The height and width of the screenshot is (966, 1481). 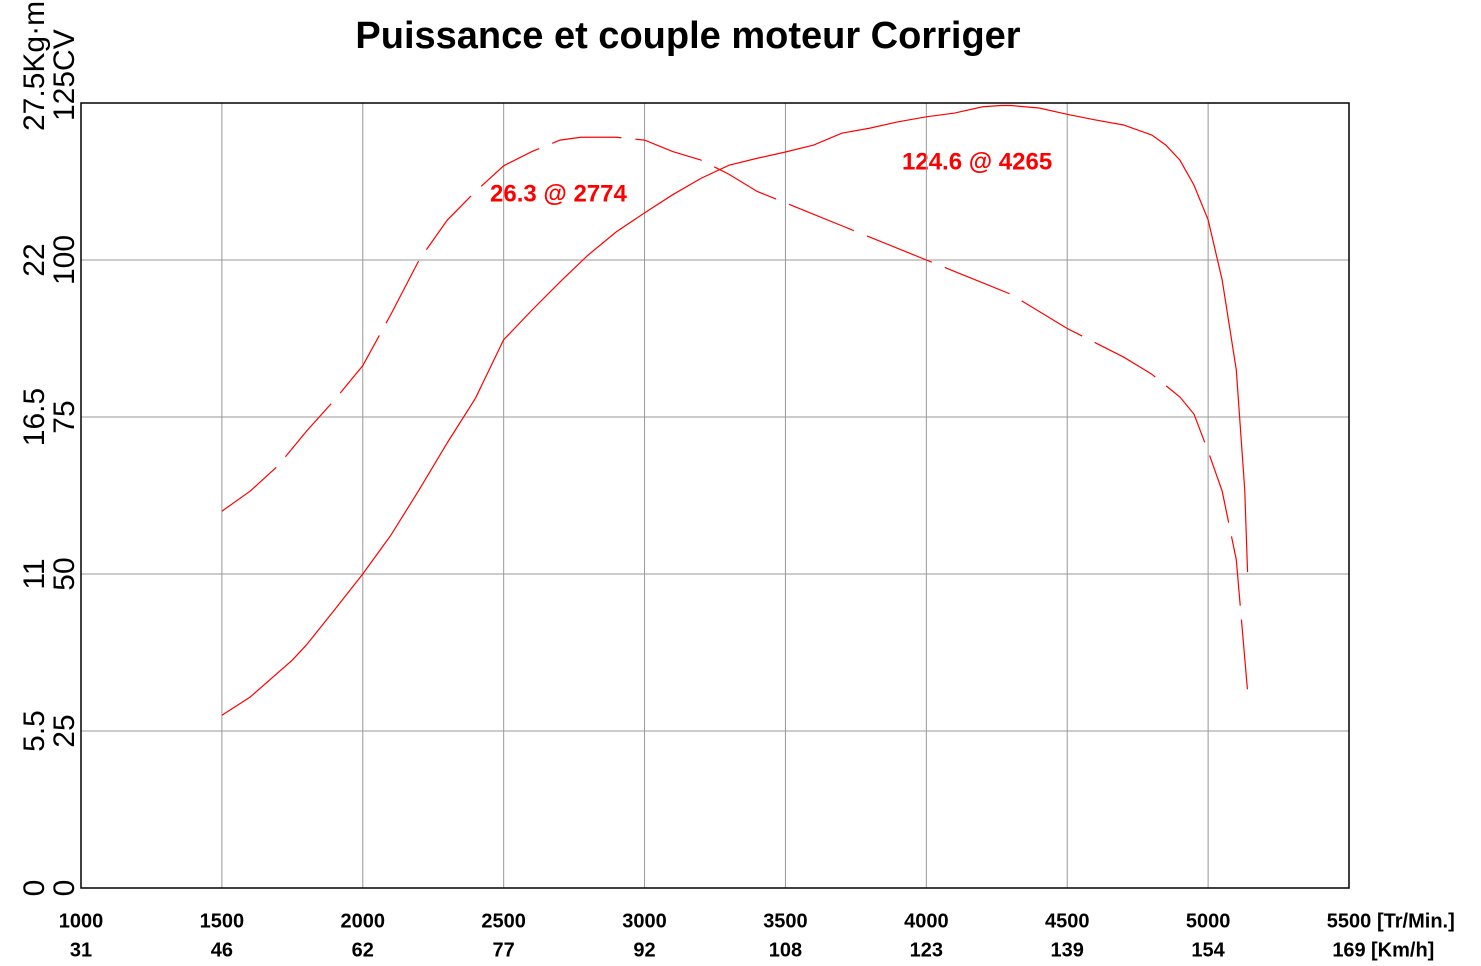 I want to click on y-tick-value: 50, so click(x=64, y=573).